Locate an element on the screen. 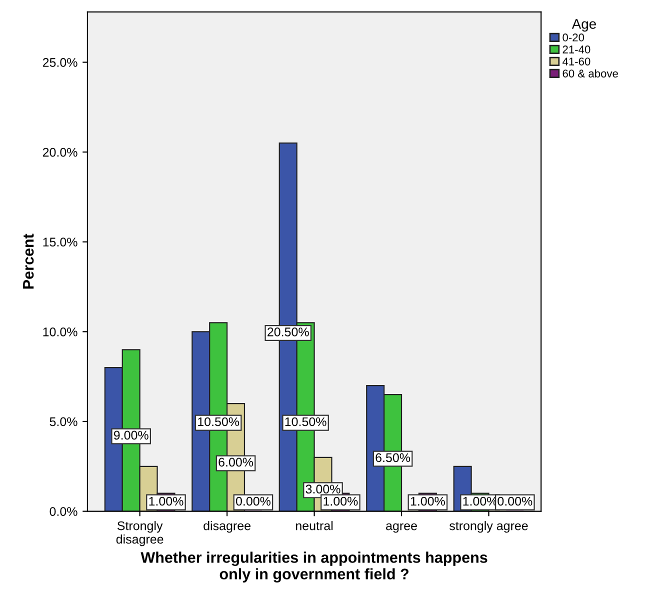 The height and width of the screenshot is (598, 648). legend-label: 41-60 is located at coordinates (576, 62).